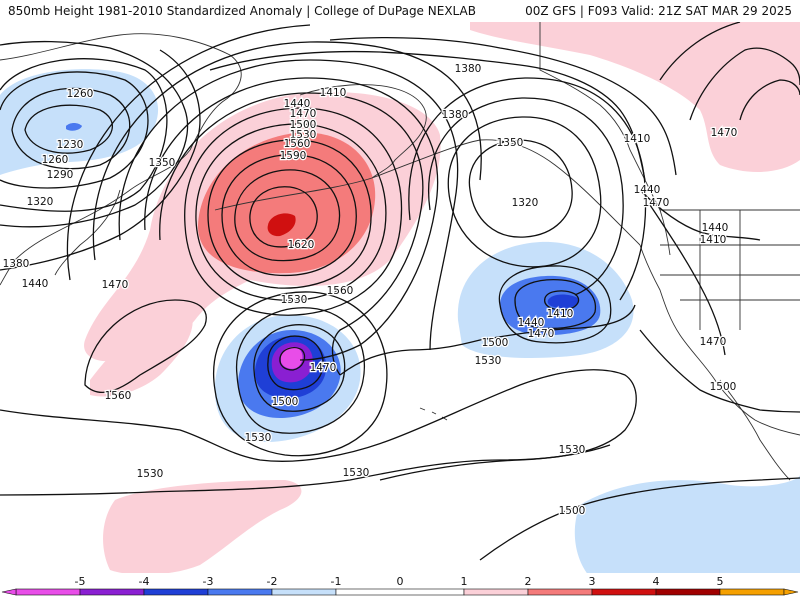 The image size is (800, 600). I want to click on colorbar-strip, so click(400, 592).